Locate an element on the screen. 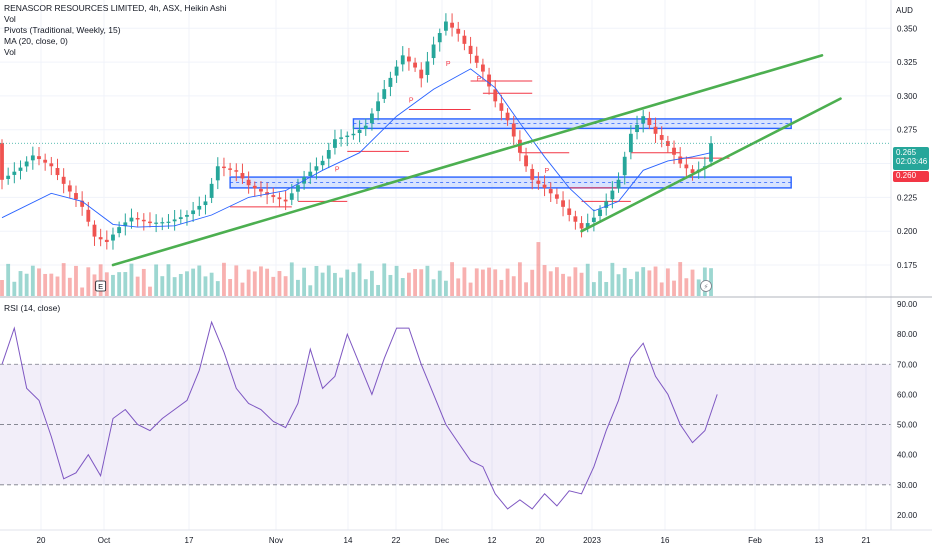 The height and width of the screenshot is (555, 932). legend-pivots: Pivots (Traditional, Weekly, 15) is located at coordinates (62, 30).